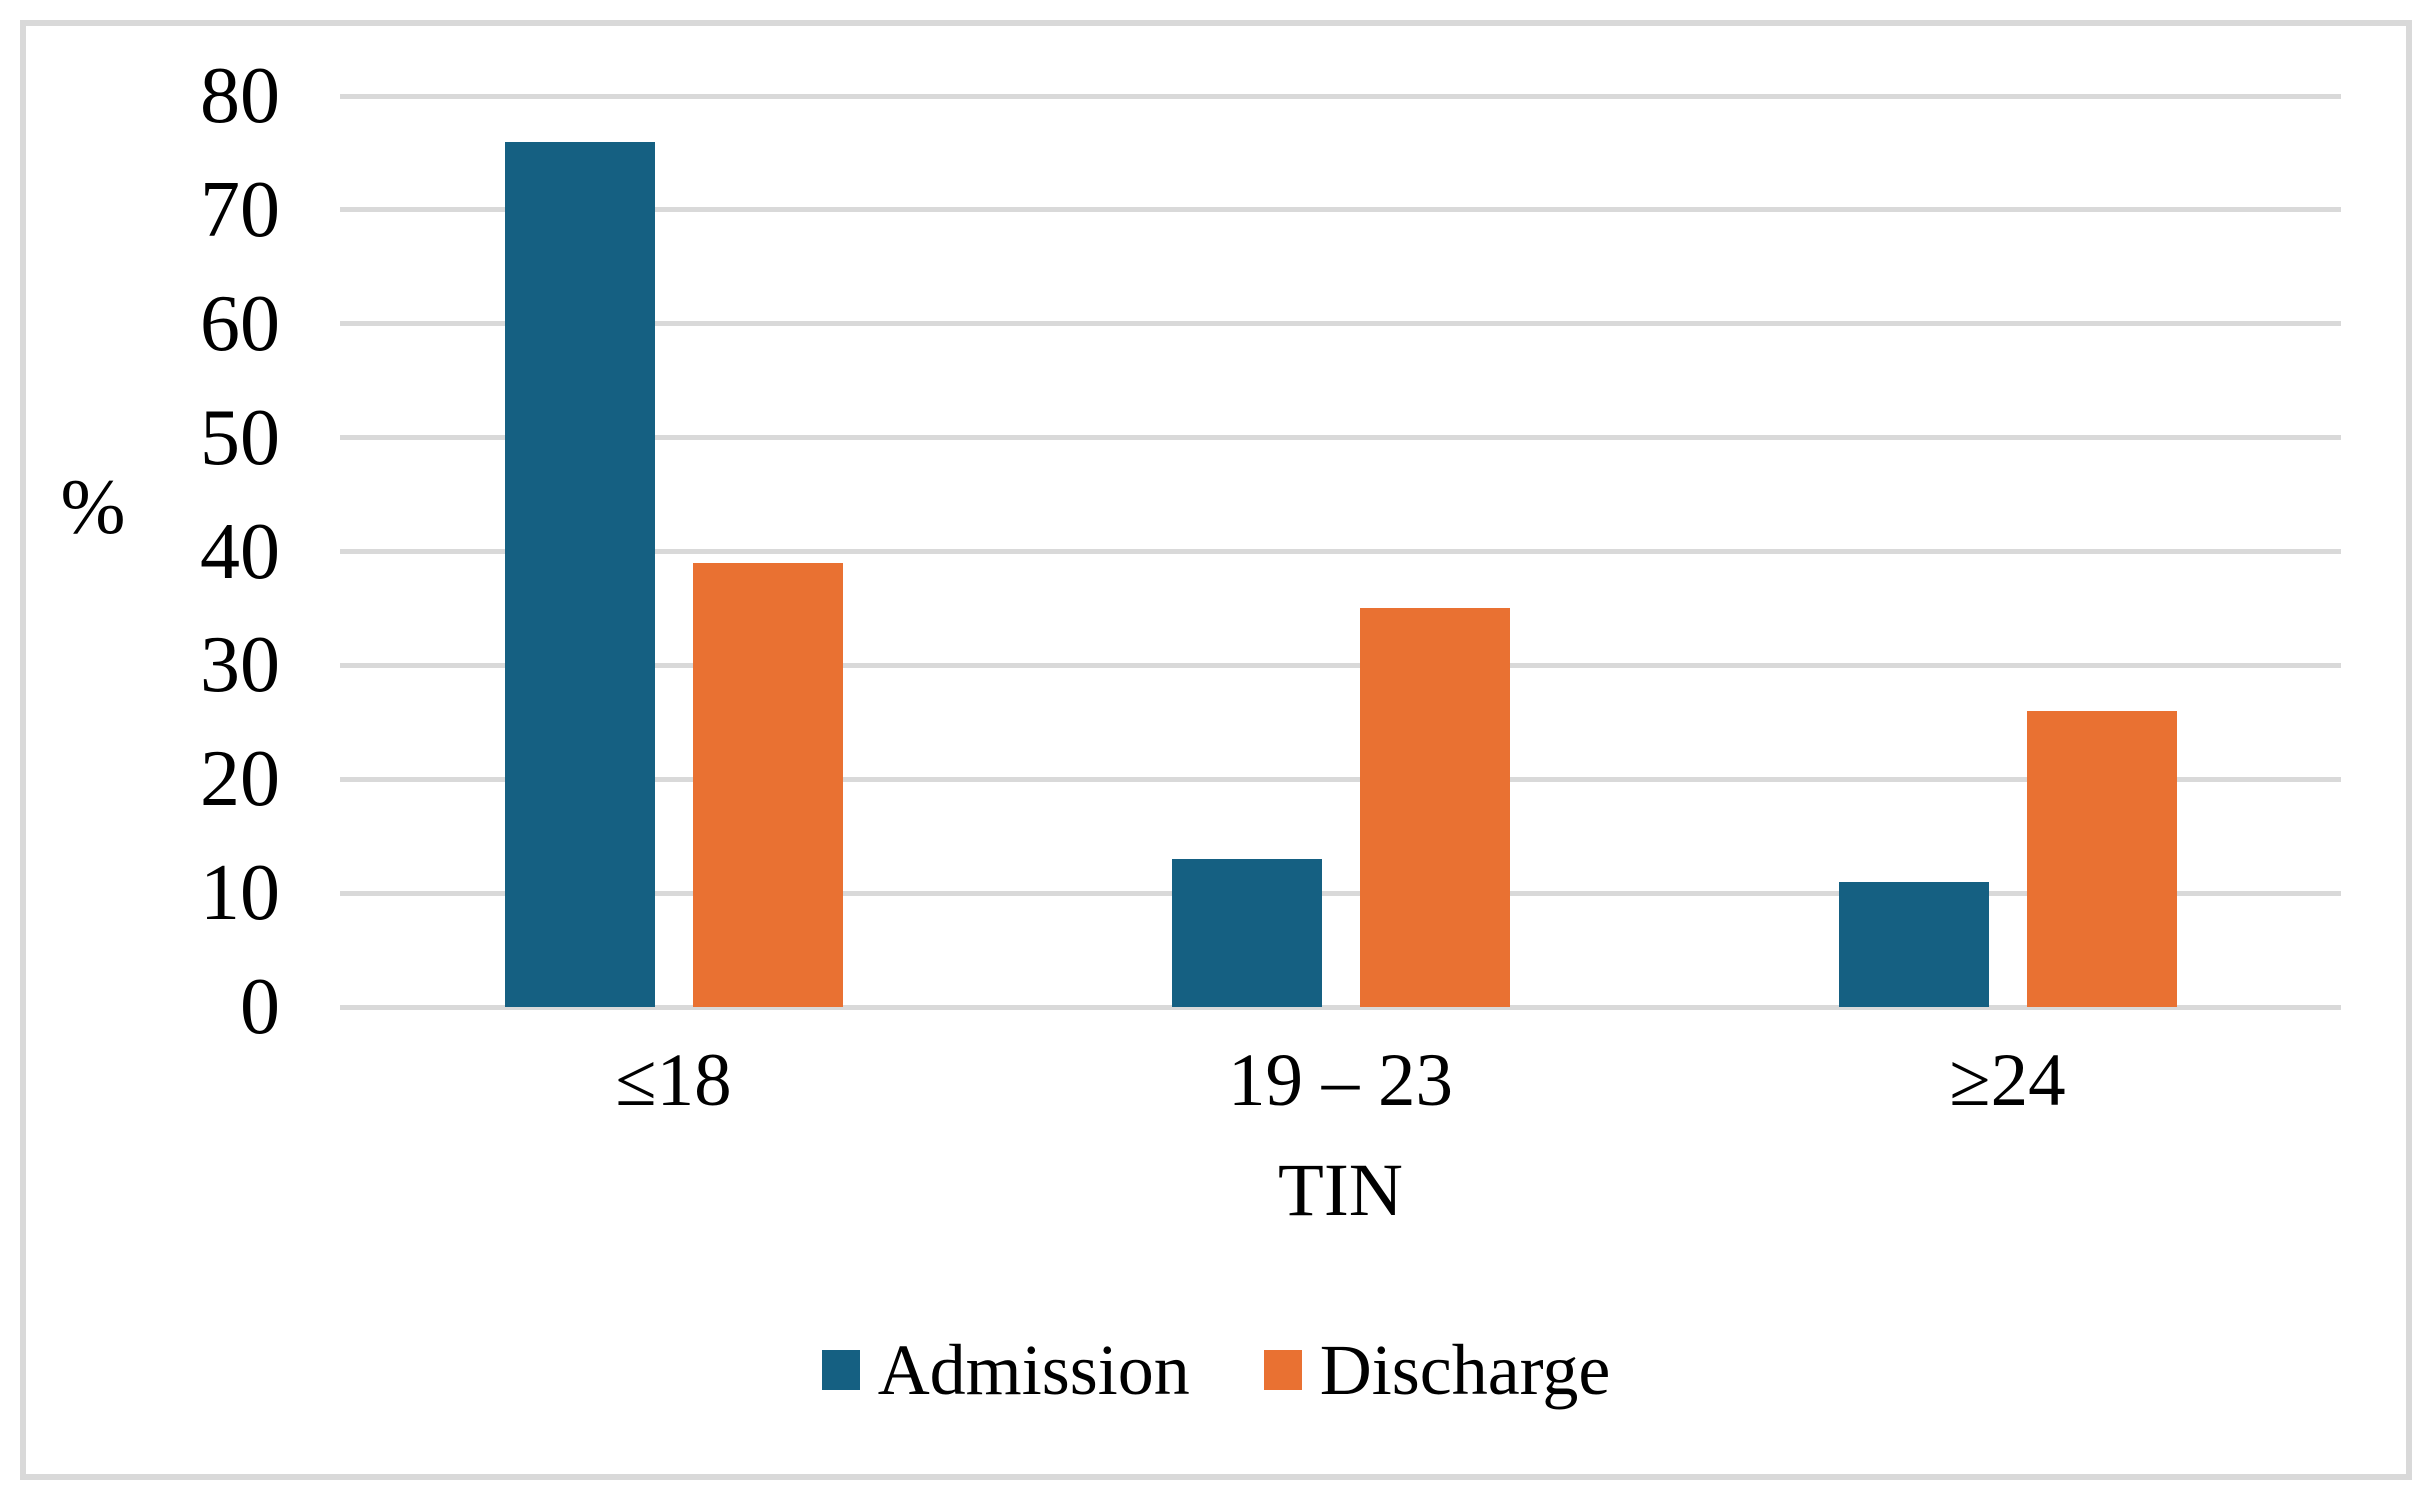  I want to click on legend-item-admission: Admission, so click(1005, 1370).